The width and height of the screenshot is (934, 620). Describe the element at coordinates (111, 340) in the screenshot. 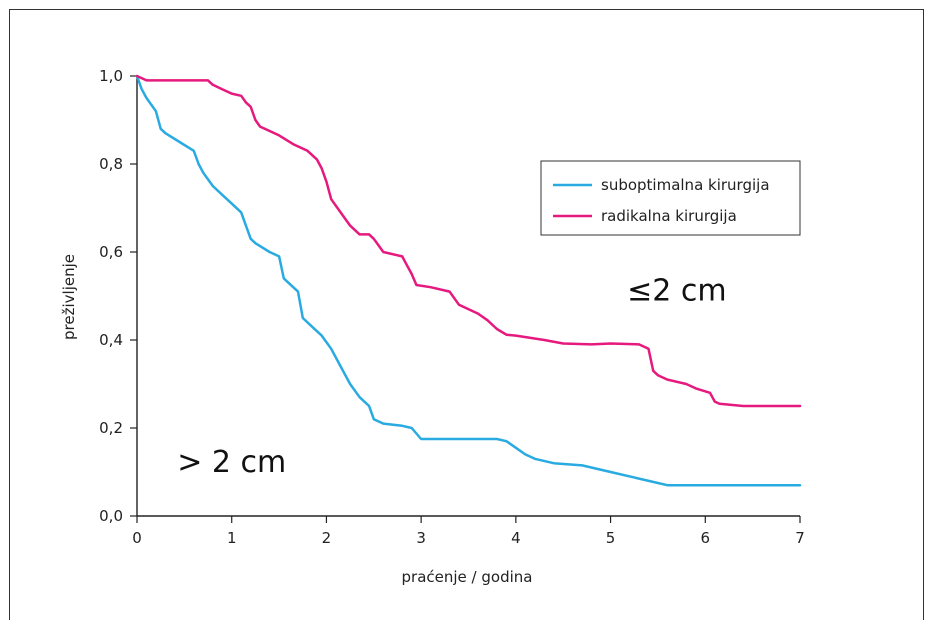

I see `y-tick-label: 0,4` at that location.